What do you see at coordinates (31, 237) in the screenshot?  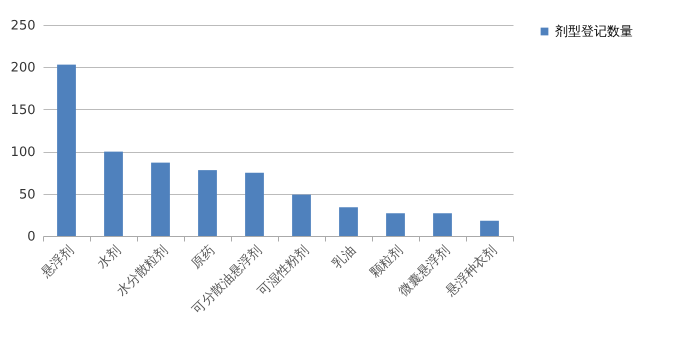 I see `y-tick-label: 0` at bounding box center [31, 237].